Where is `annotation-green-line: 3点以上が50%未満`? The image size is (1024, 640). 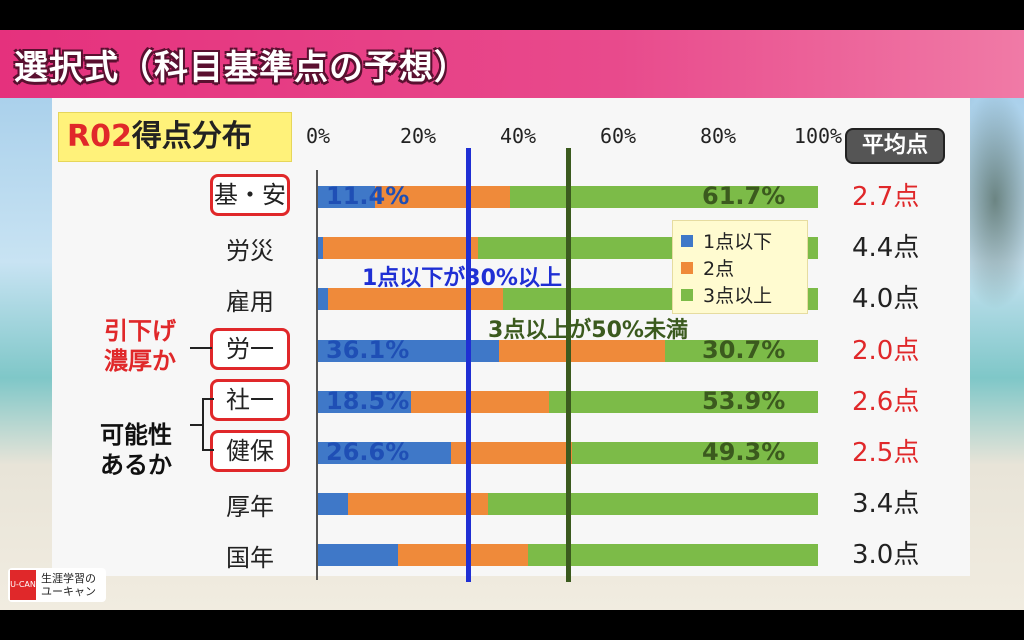 annotation-green-line: 3点以上が50%未満 is located at coordinates (588, 330).